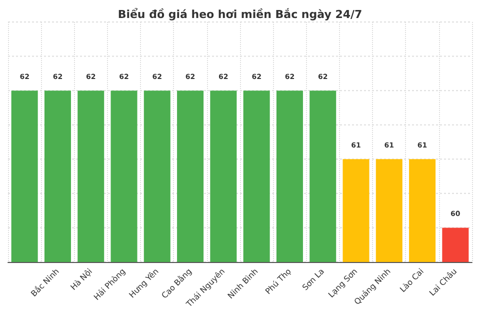 This screenshot has height=320, width=480. What do you see at coordinates (412, 280) in the screenshot?
I see `x-tick-label: Lào Cai` at bounding box center [412, 280].